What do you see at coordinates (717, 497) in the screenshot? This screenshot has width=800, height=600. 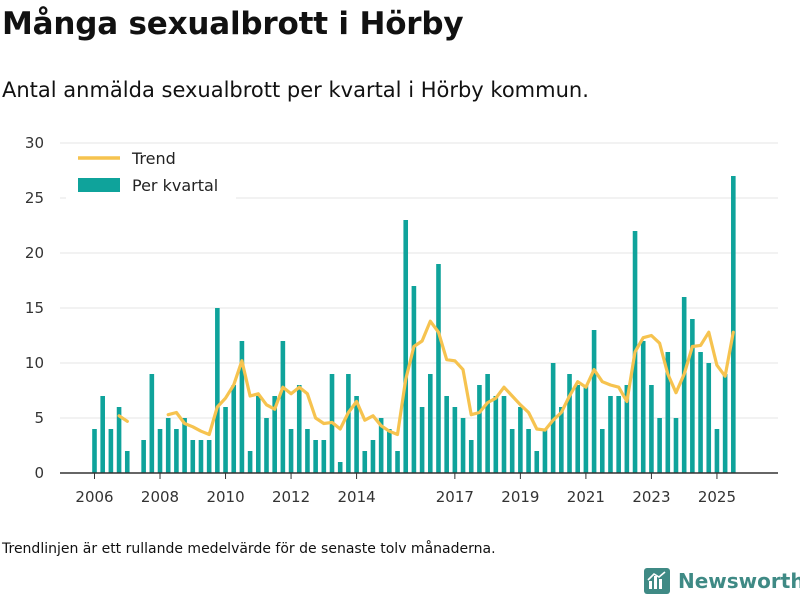 I see `x-tick-label: 2025` at bounding box center [717, 497].